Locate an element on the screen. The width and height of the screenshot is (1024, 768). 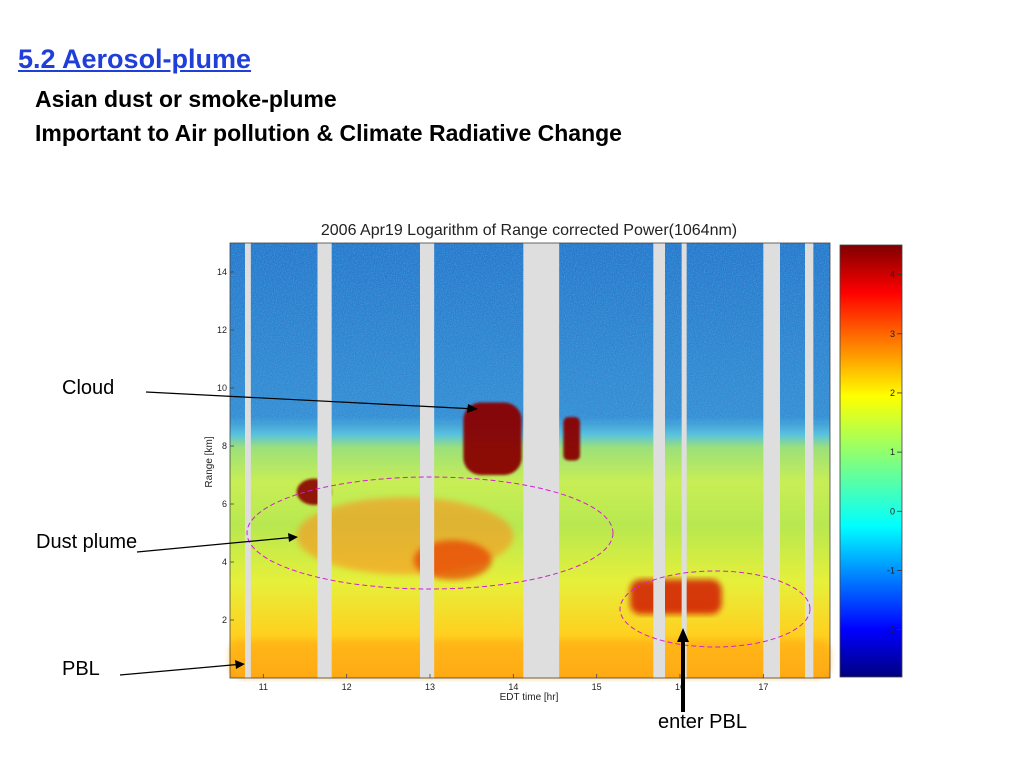
enter-pbl-ellipse is located at coordinates (715, 609).